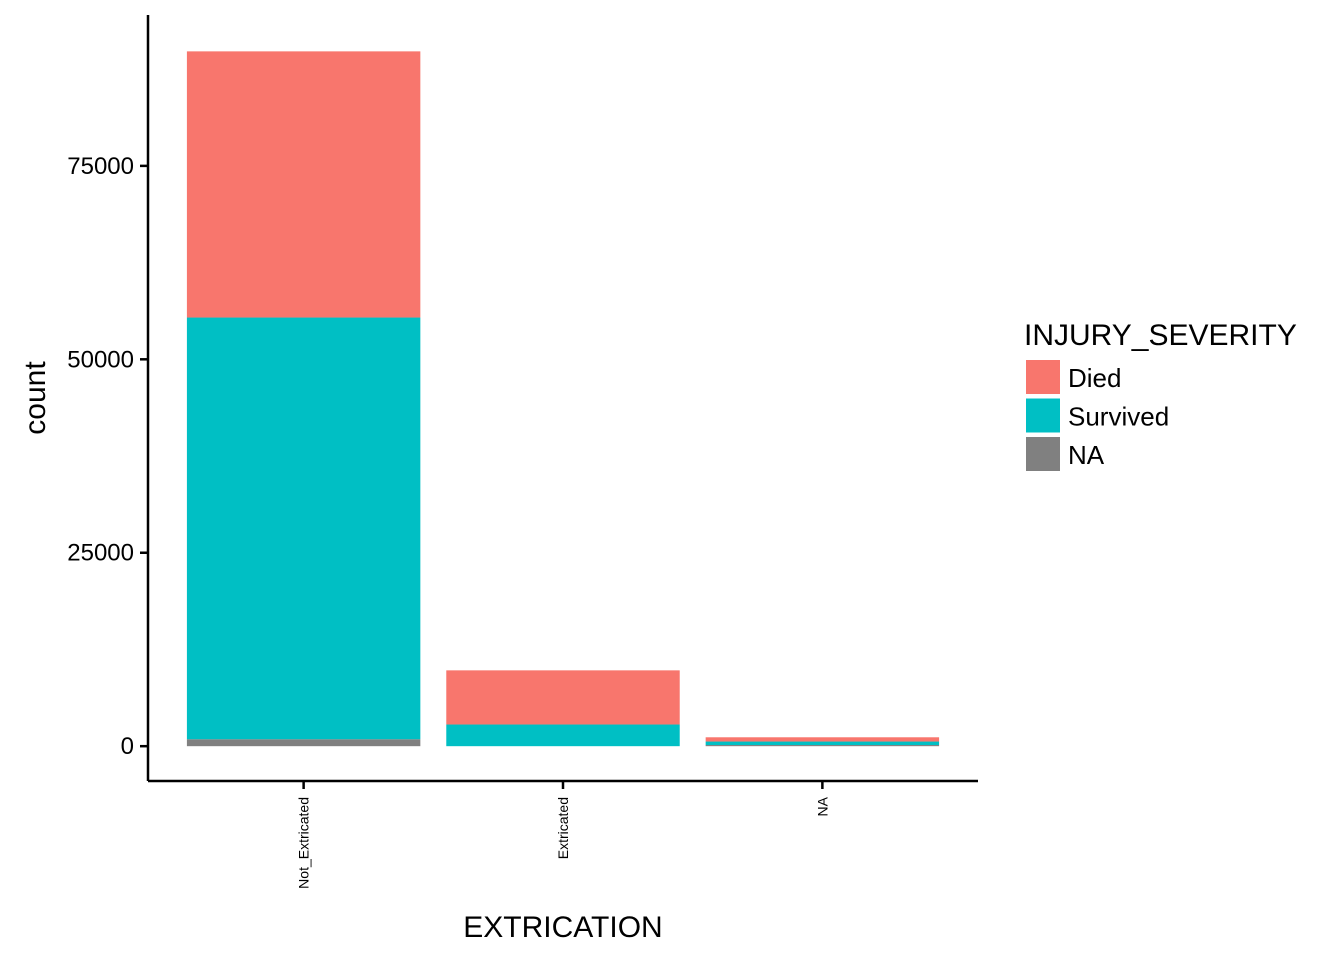 This screenshot has width=1344, height=960. Describe the element at coordinates (1043, 377) in the screenshot. I see `legend-swatch-died` at that location.